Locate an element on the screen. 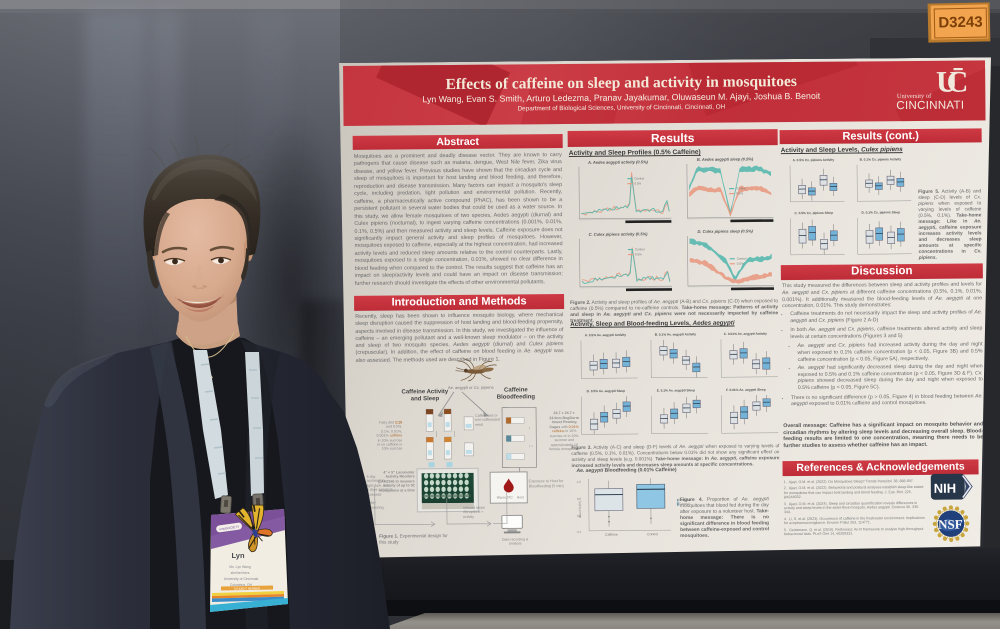  svg-text: C. 0.5% Cx. pipiens Sleep is located at coordinates (813, 213).